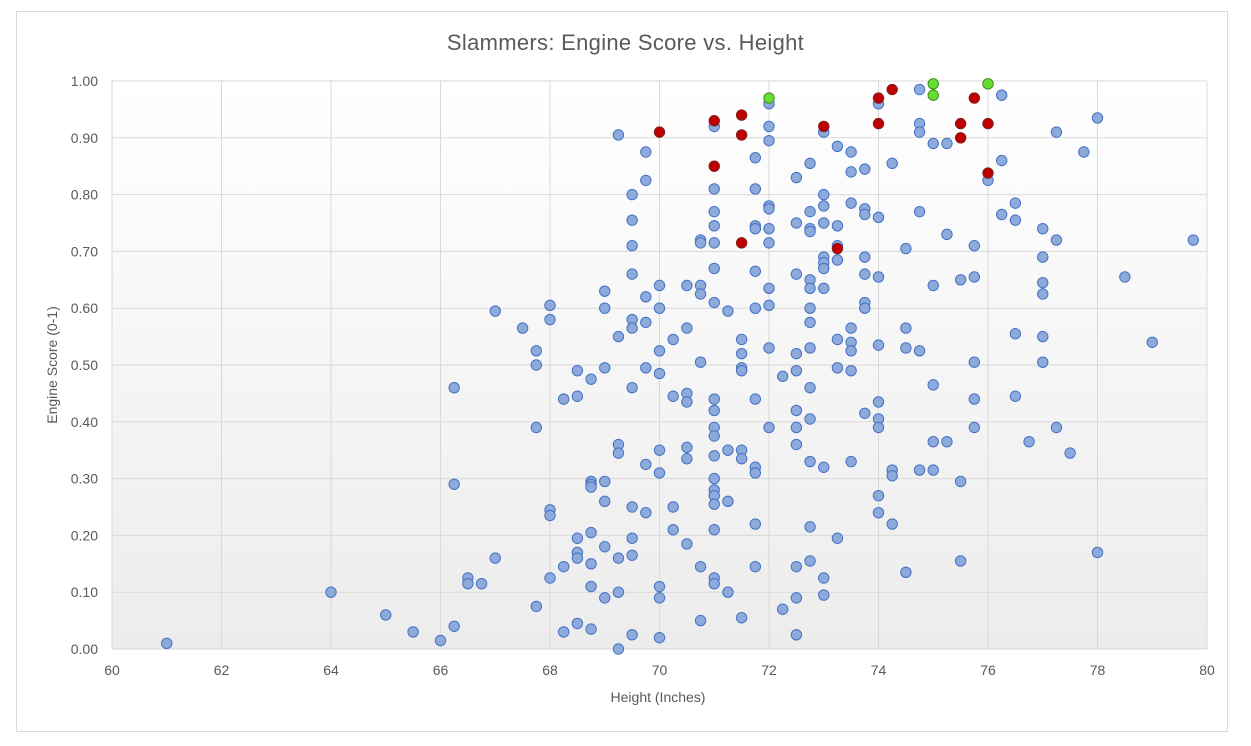 The image size is (1251, 746). I want to click on x-tick-label: 68, so click(550, 670).